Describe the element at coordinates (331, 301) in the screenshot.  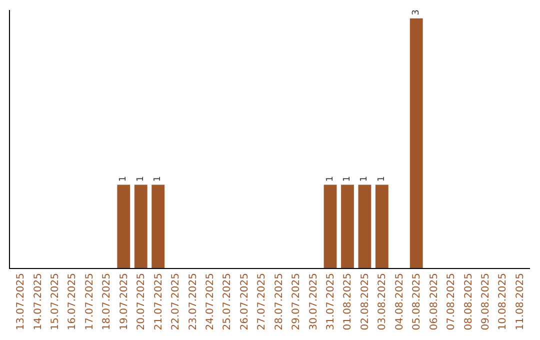
I see `x-tick-label: 31.07.2025` at that location.